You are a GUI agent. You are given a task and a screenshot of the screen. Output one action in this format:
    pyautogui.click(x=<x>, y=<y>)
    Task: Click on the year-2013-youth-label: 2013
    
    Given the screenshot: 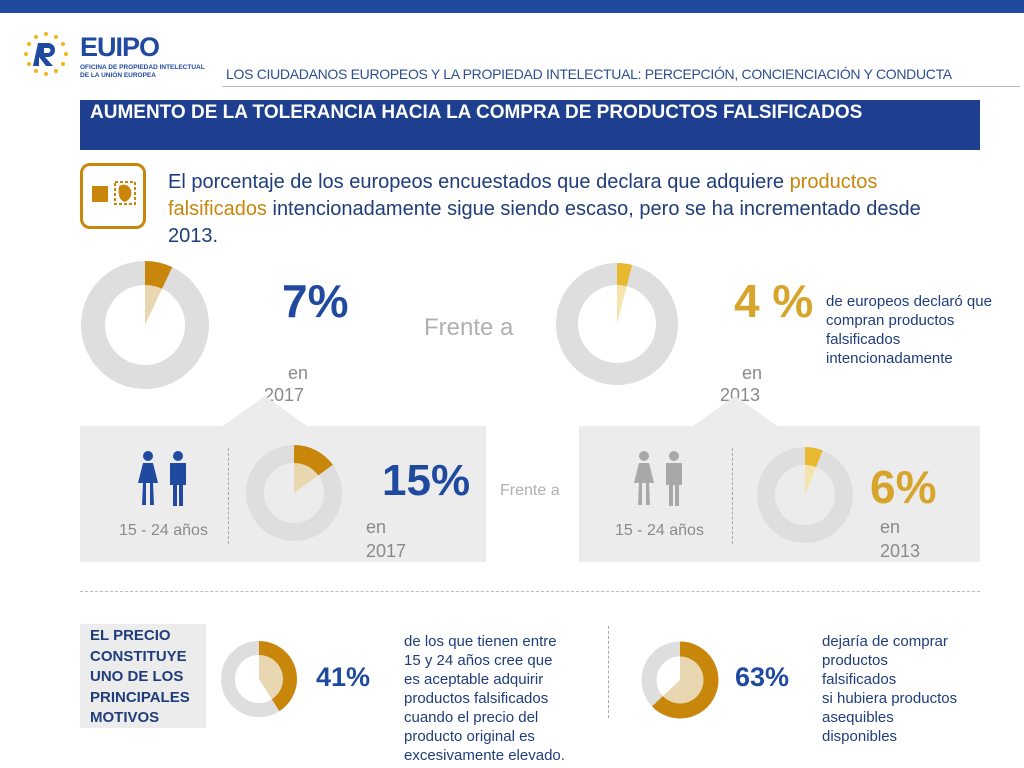 What is the action you would take?
    pyautogui.click(x=900, y=551)
    